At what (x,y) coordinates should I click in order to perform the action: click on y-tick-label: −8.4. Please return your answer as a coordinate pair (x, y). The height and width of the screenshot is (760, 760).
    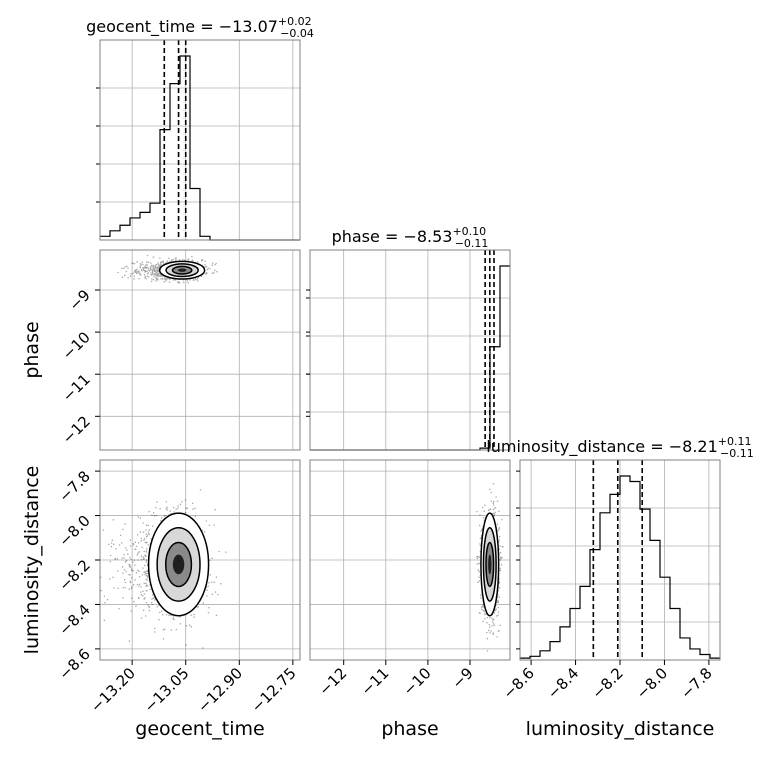
    Looking at the image, I should click on (74, 620).